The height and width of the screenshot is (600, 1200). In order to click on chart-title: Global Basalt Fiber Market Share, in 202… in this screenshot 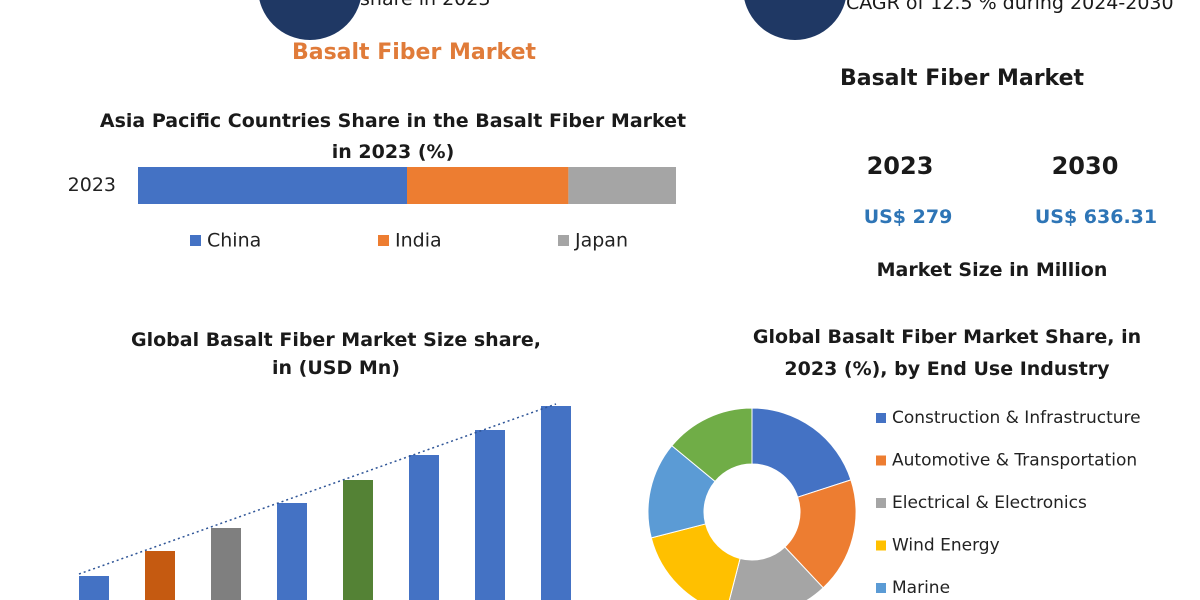, I will do `click(947, 353)`.